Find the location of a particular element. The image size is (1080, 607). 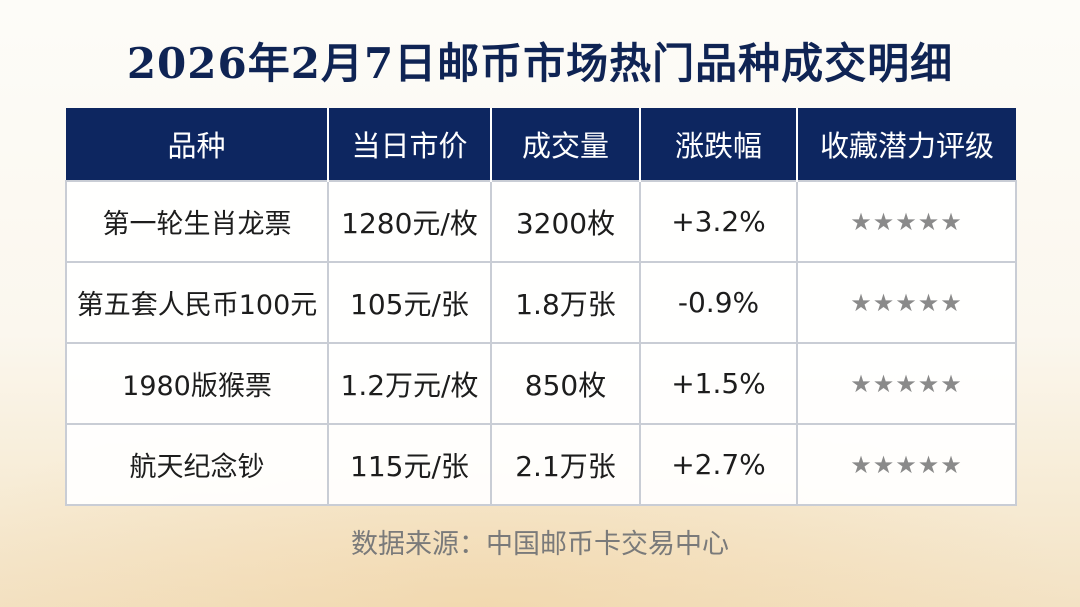

header-change: 涨跌幅 is located at coordinates (718, 144).